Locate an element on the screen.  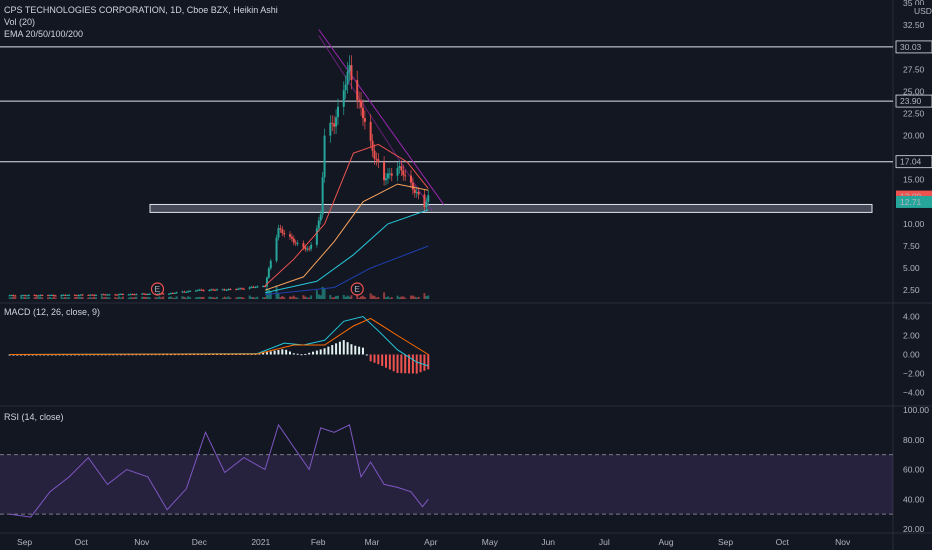
earnings-marker-label: E is located at coordinates (157, 289).